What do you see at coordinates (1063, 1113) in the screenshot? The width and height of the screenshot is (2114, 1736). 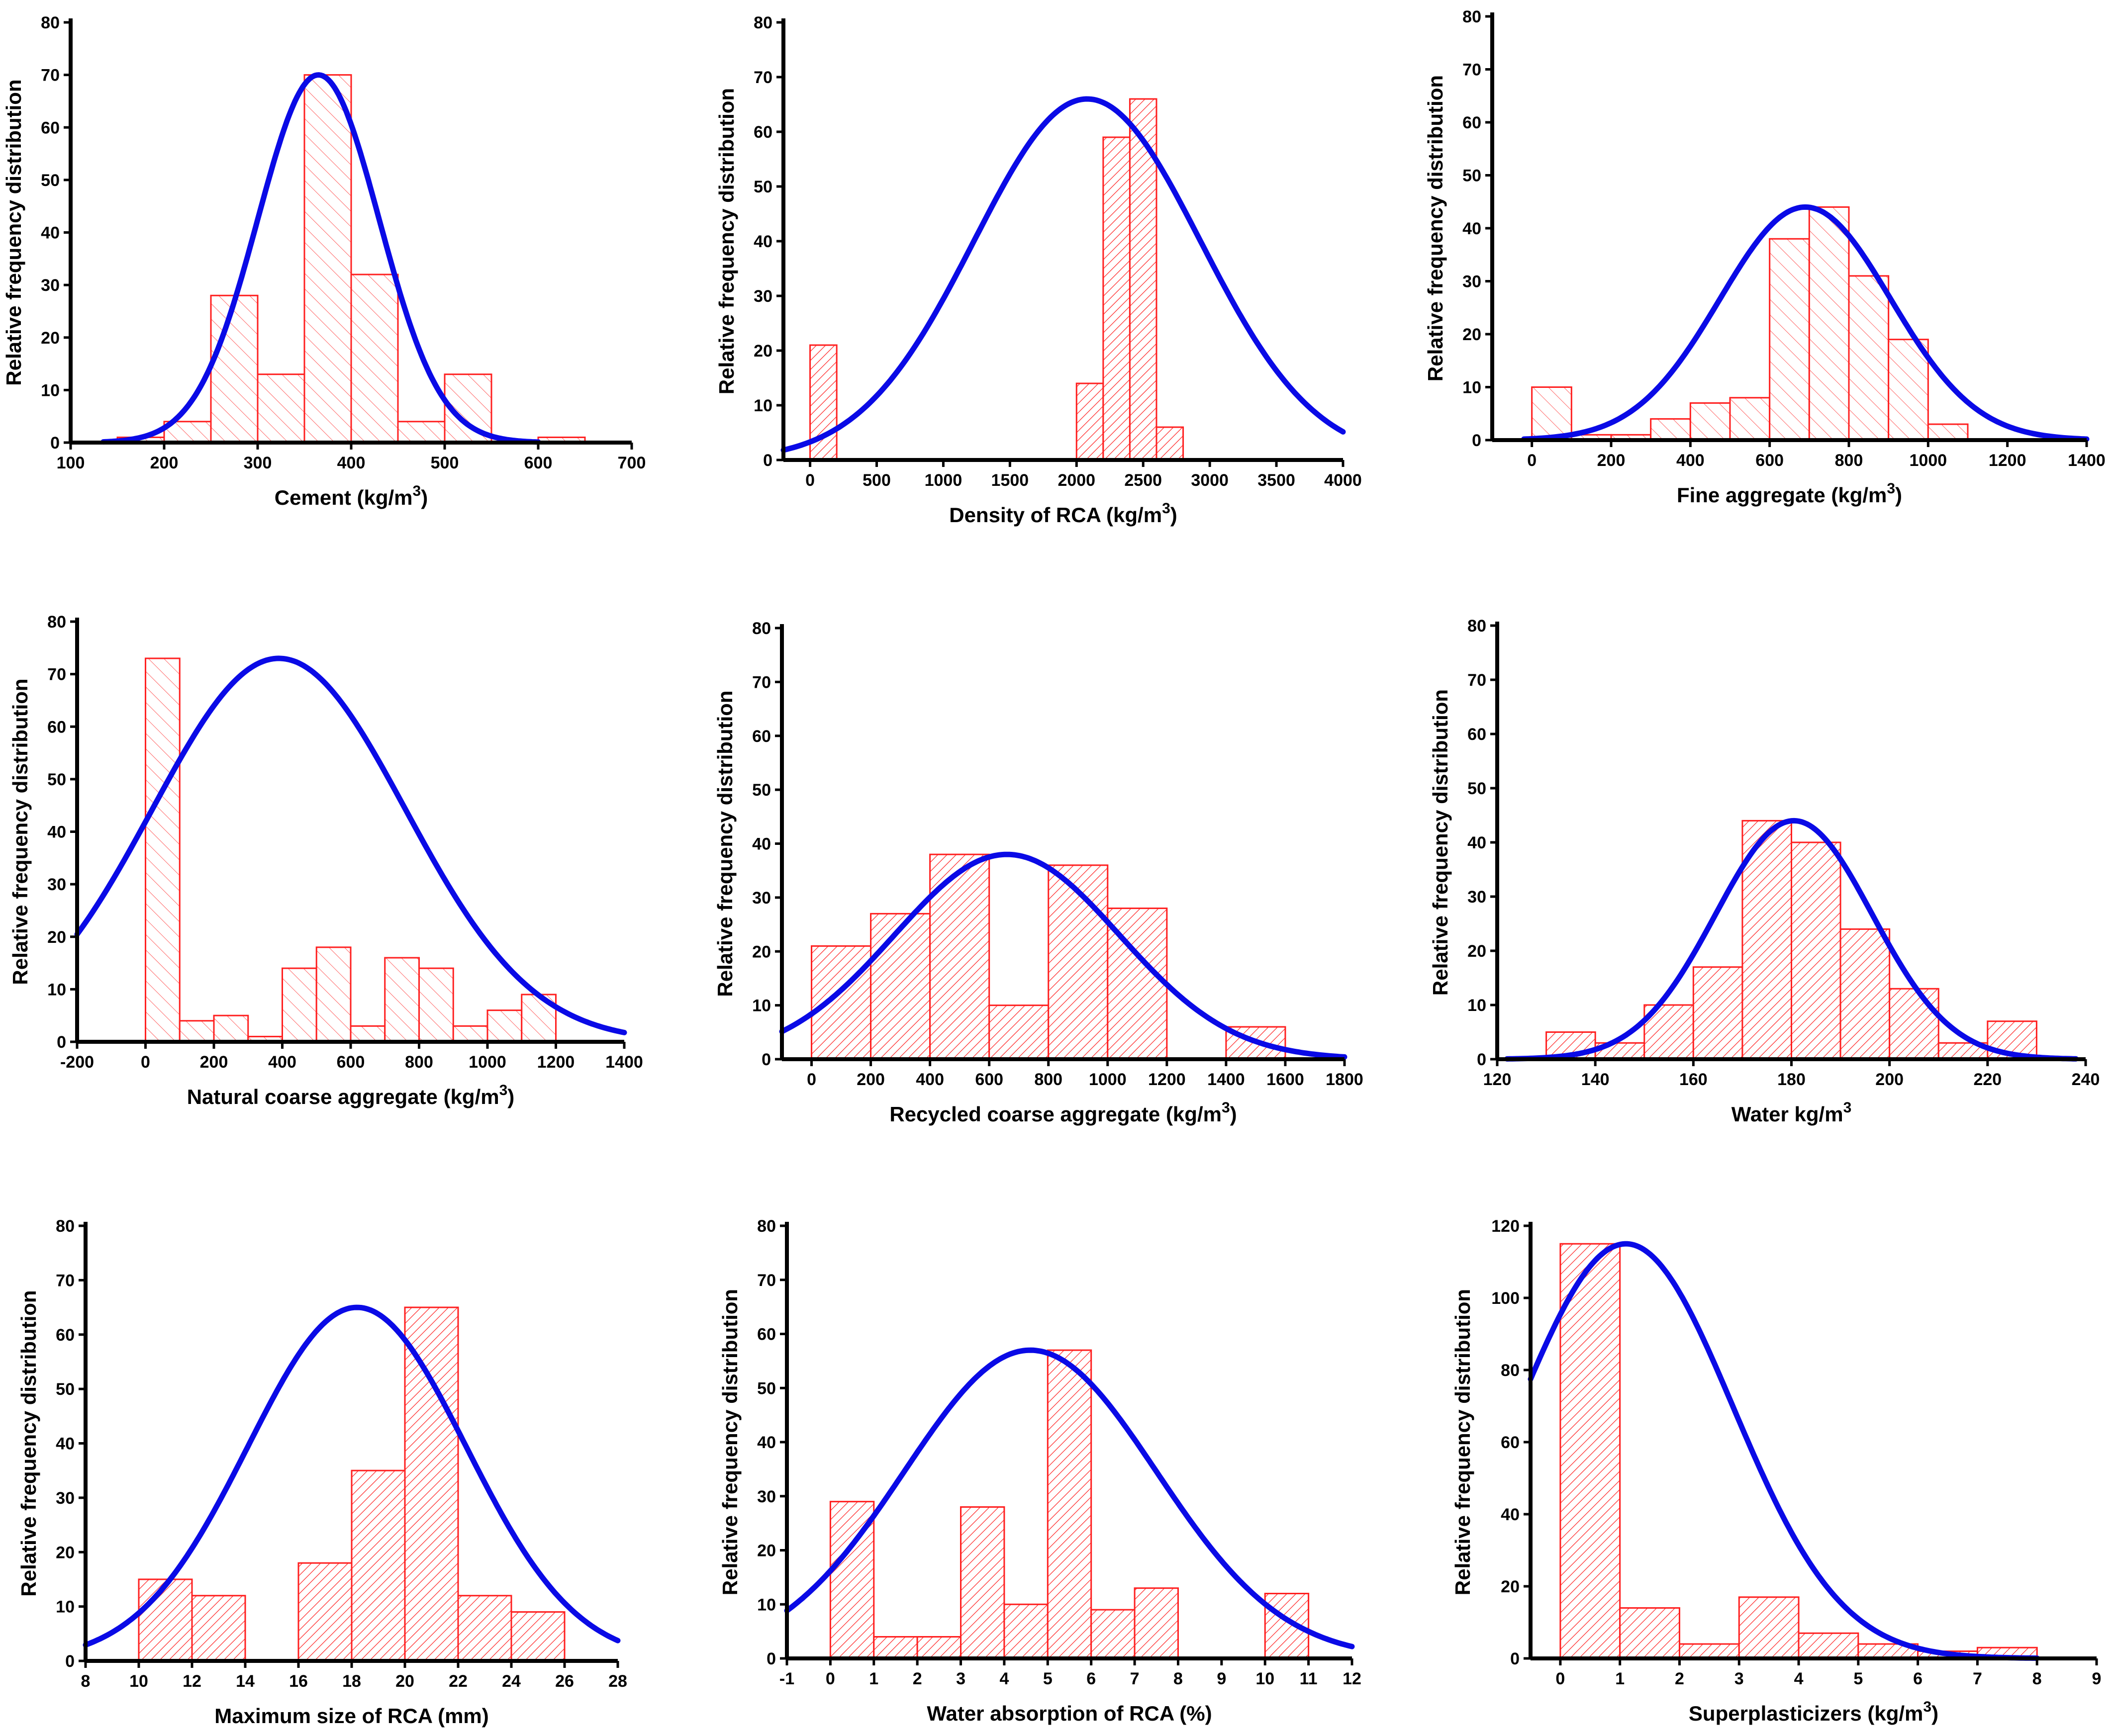 I see `x-axis-title: Recycled coarse aggregate (kg/m3)` at bounding box center [1063, 1113].